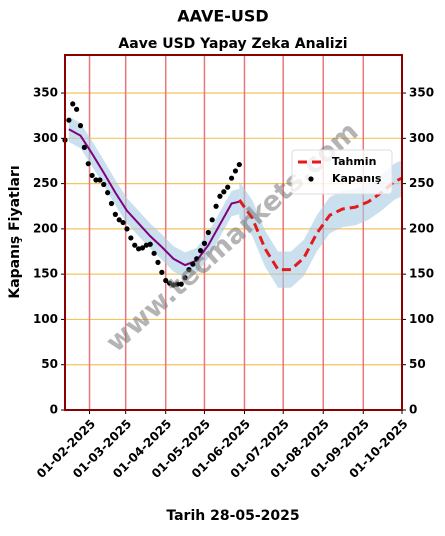 This screenshot has width=445, height=536. I want to click on line, so click(154, 197).